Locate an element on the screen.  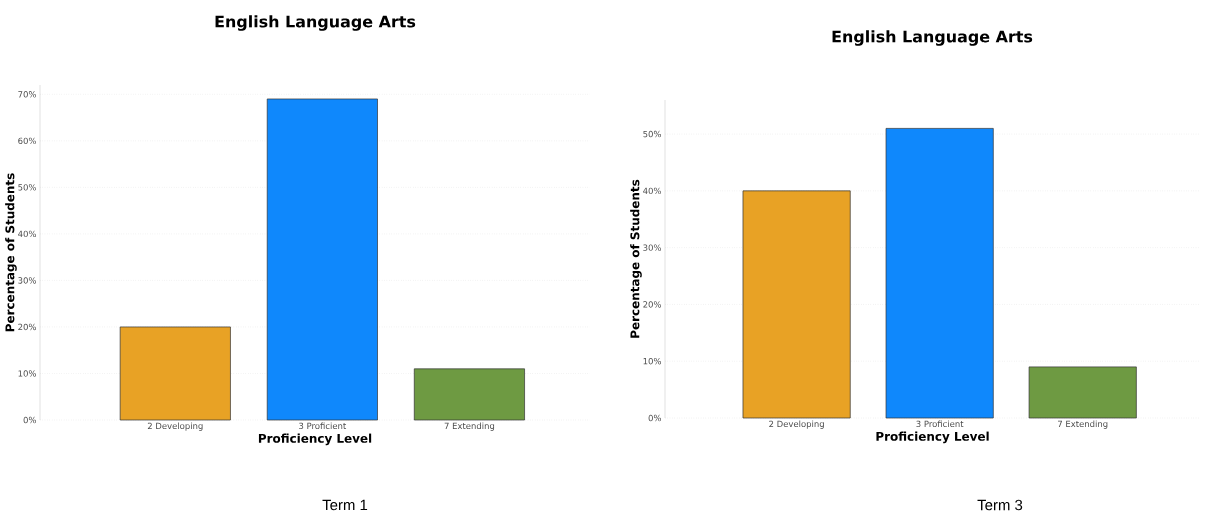
y-tick-label: 60% is located at coordinates (27, 141).